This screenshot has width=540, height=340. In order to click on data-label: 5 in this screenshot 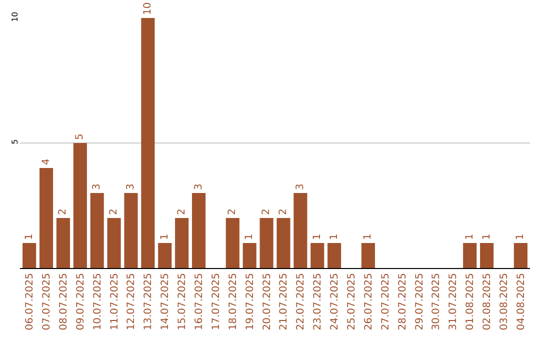, I will do `click(80, 137)`.